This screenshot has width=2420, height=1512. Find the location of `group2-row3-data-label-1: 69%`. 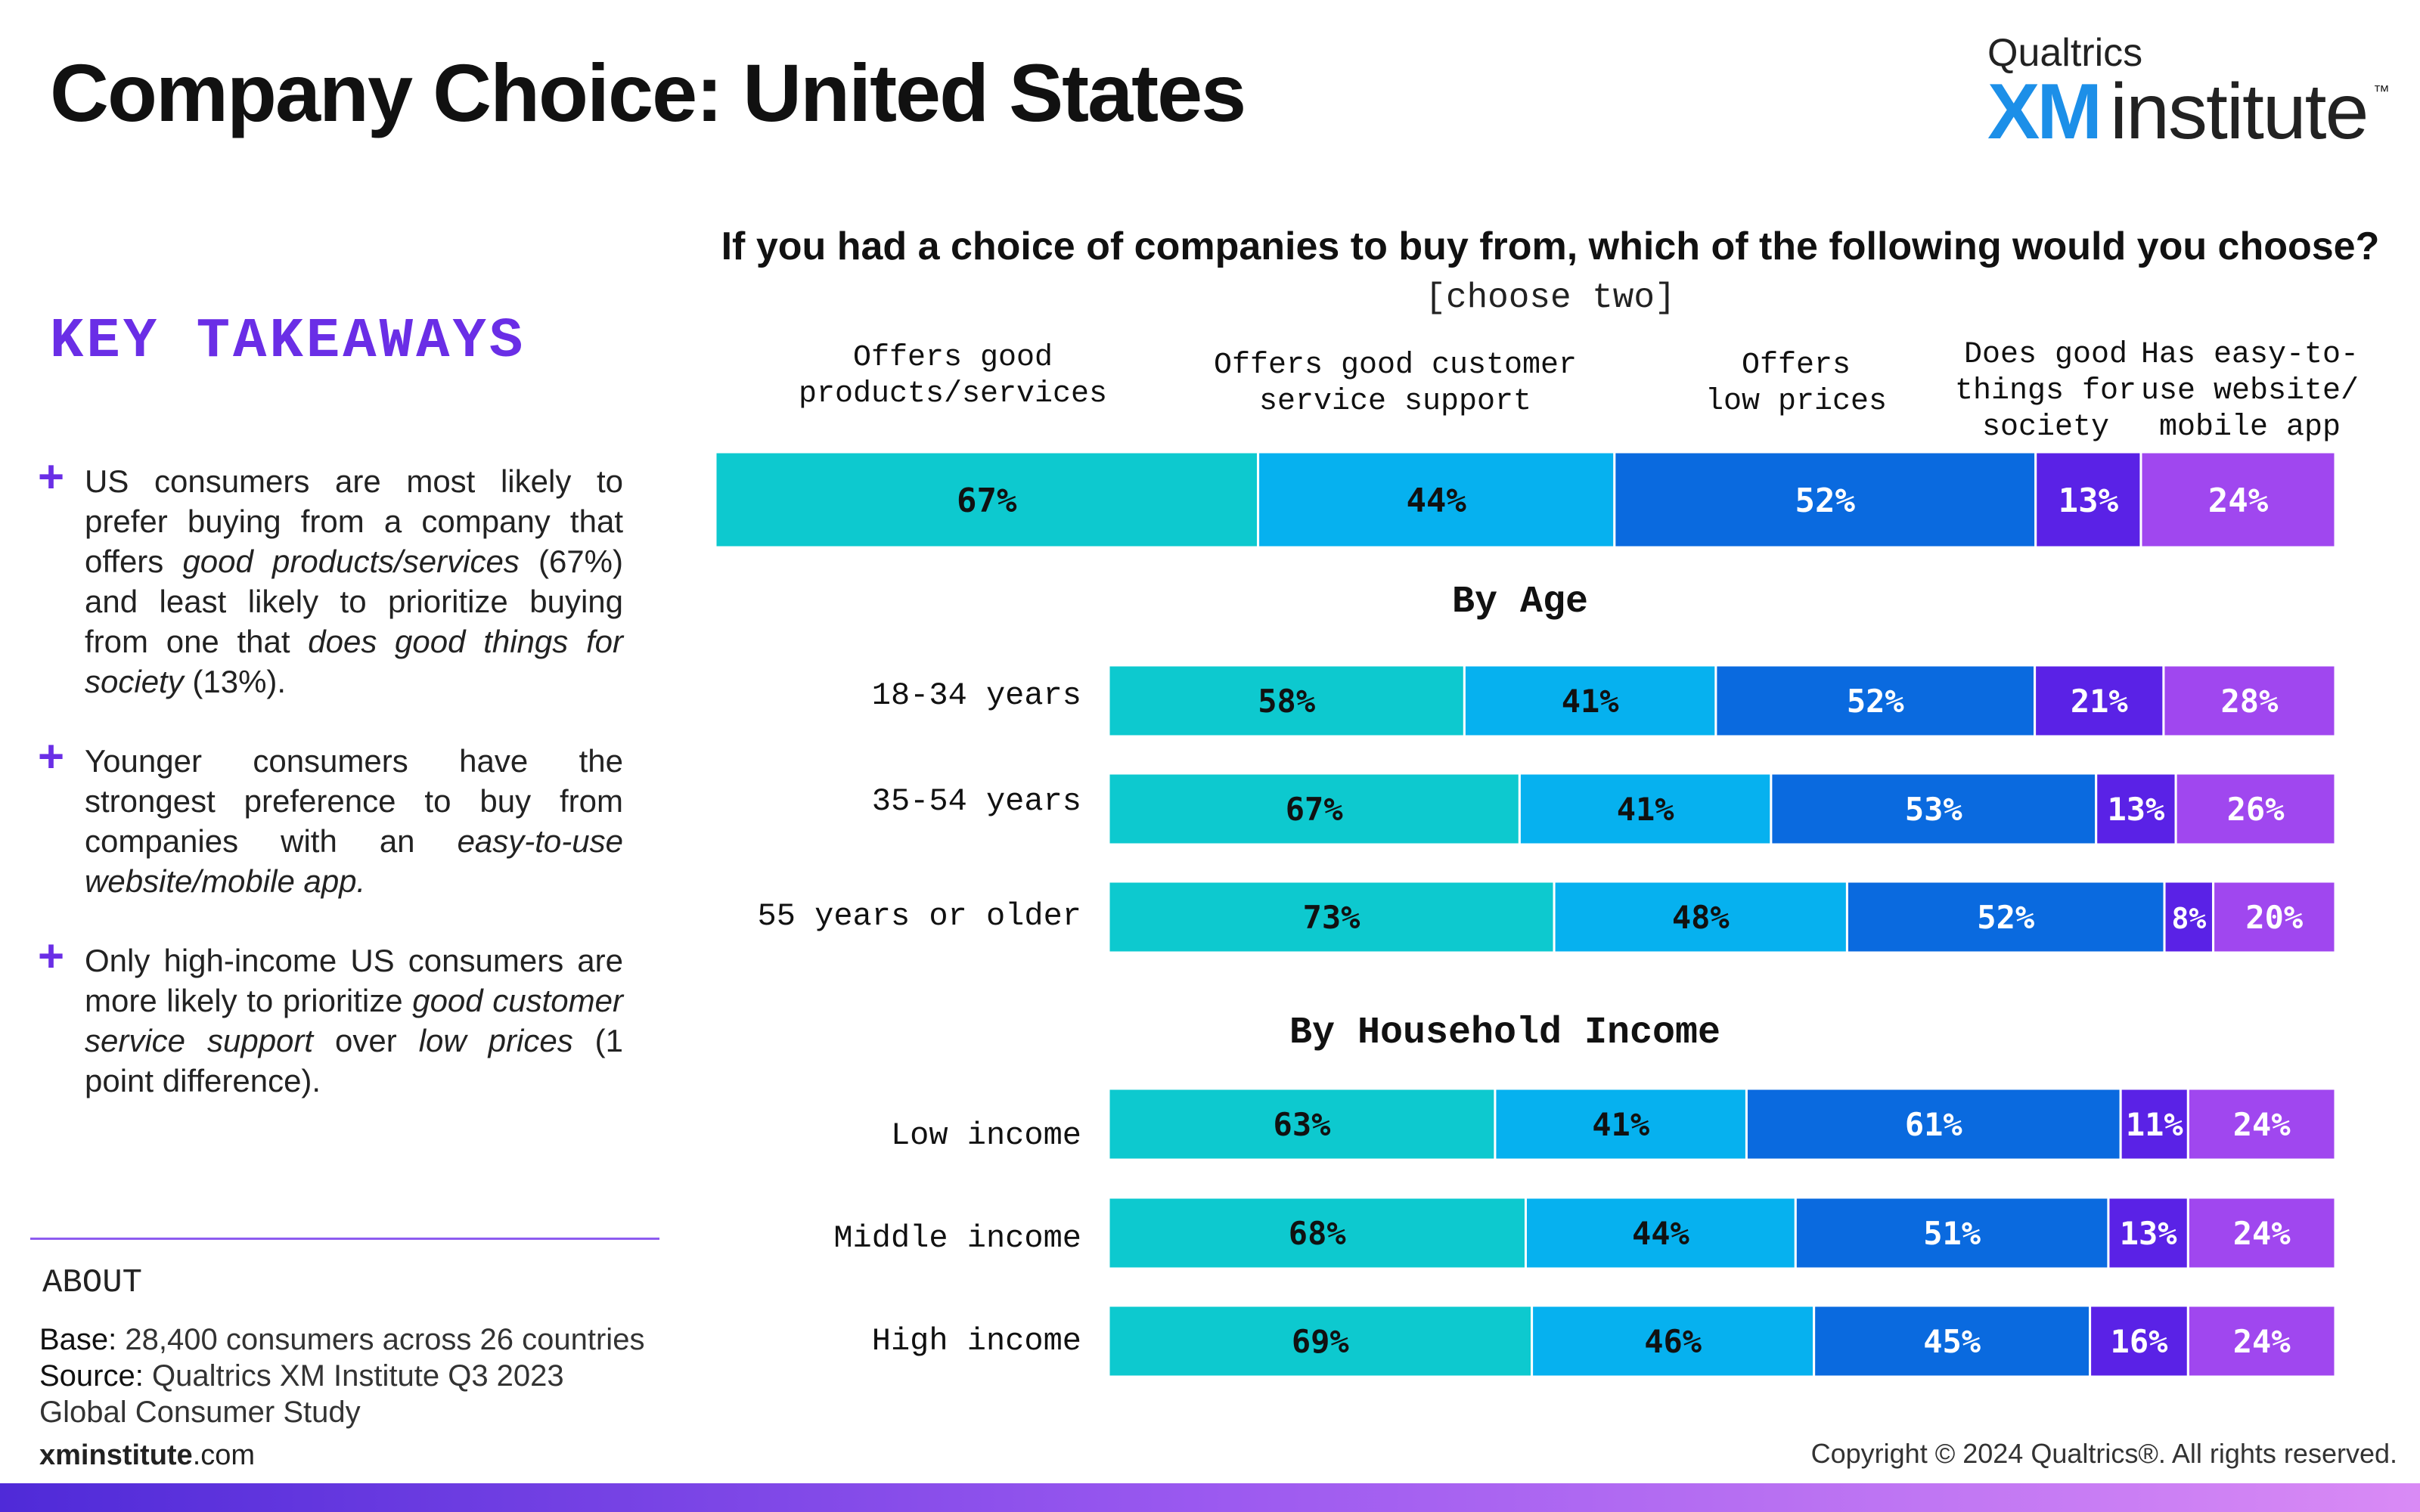

group2-row3-data-label-1: 69% is located at coordinates (1320, 1341).